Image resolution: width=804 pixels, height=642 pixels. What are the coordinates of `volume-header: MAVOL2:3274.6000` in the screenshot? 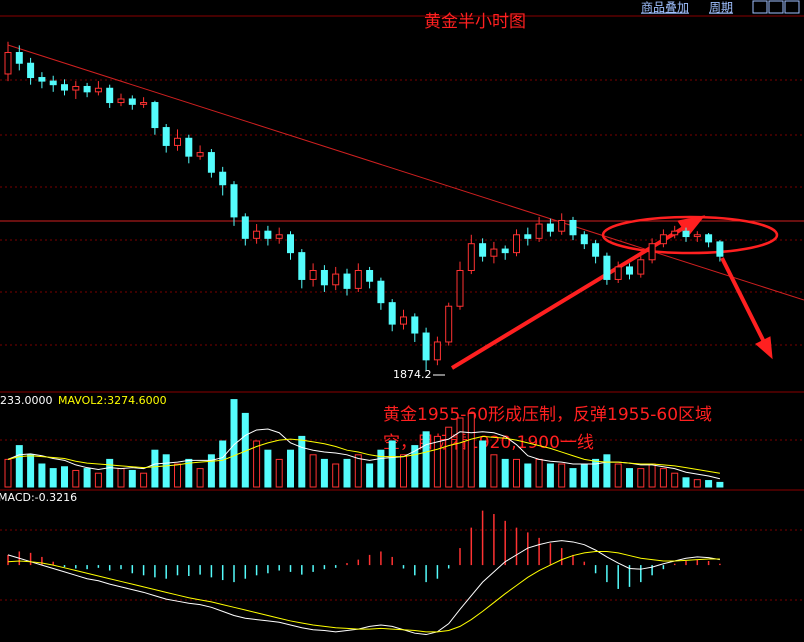 It's located at (112, 400).